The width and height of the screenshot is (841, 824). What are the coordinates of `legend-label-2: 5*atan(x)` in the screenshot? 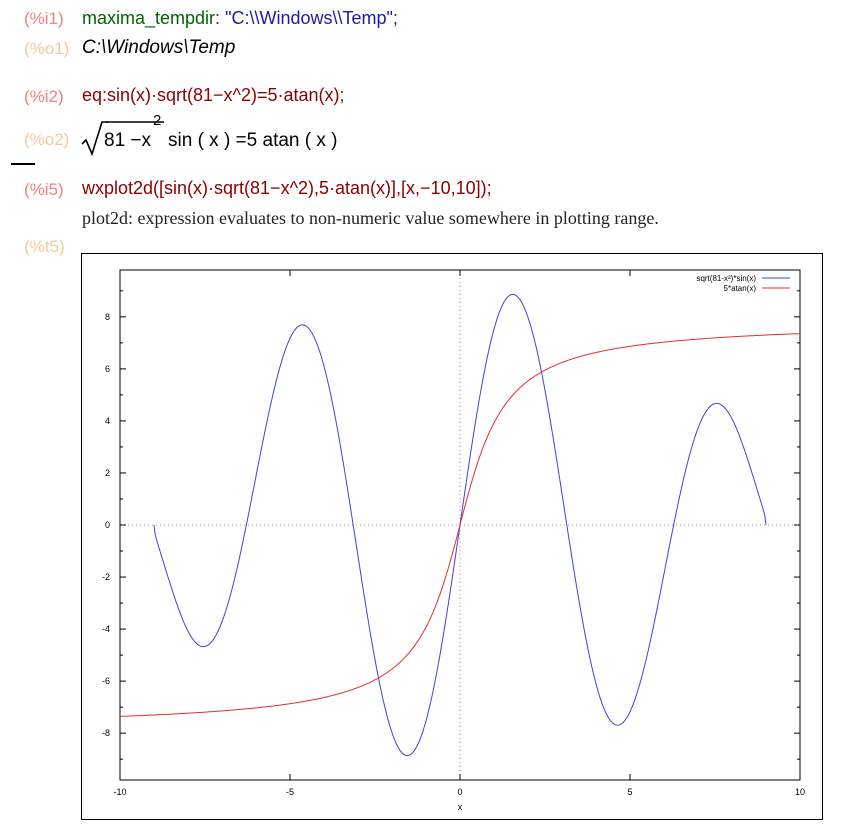 It's located at (740, 288).